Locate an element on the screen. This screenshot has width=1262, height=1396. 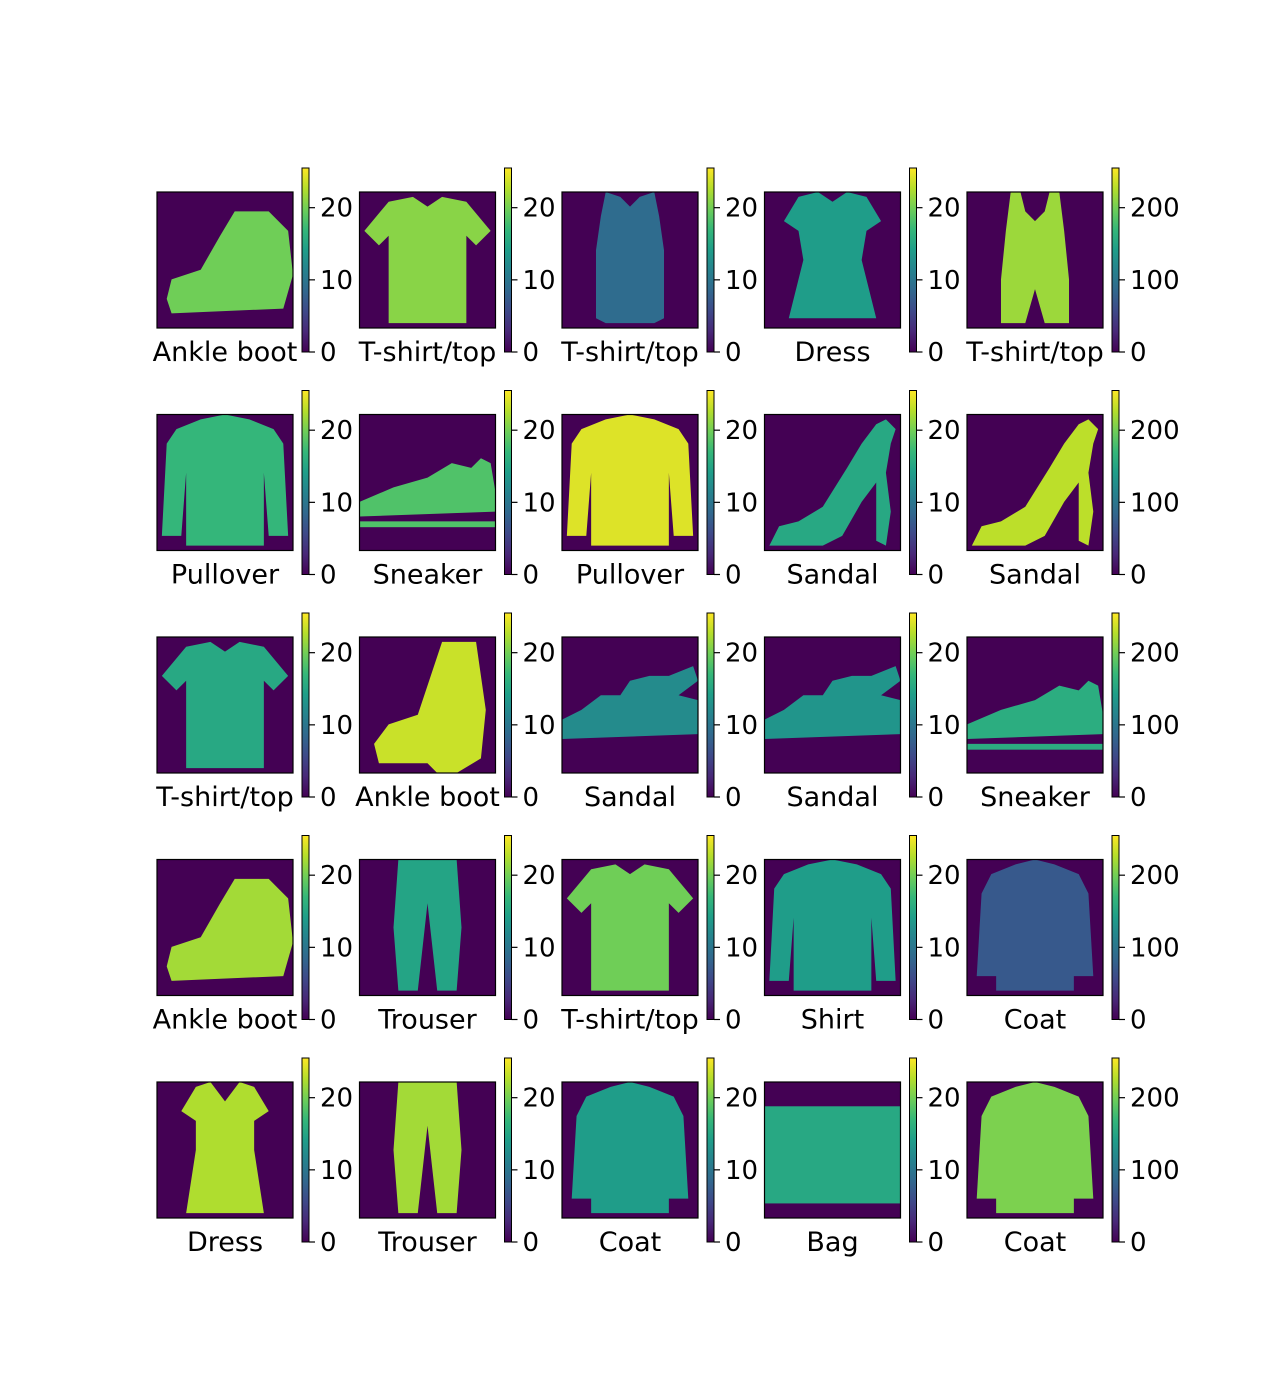
panel-label: Shirt is located at coordinates (832, 1020).